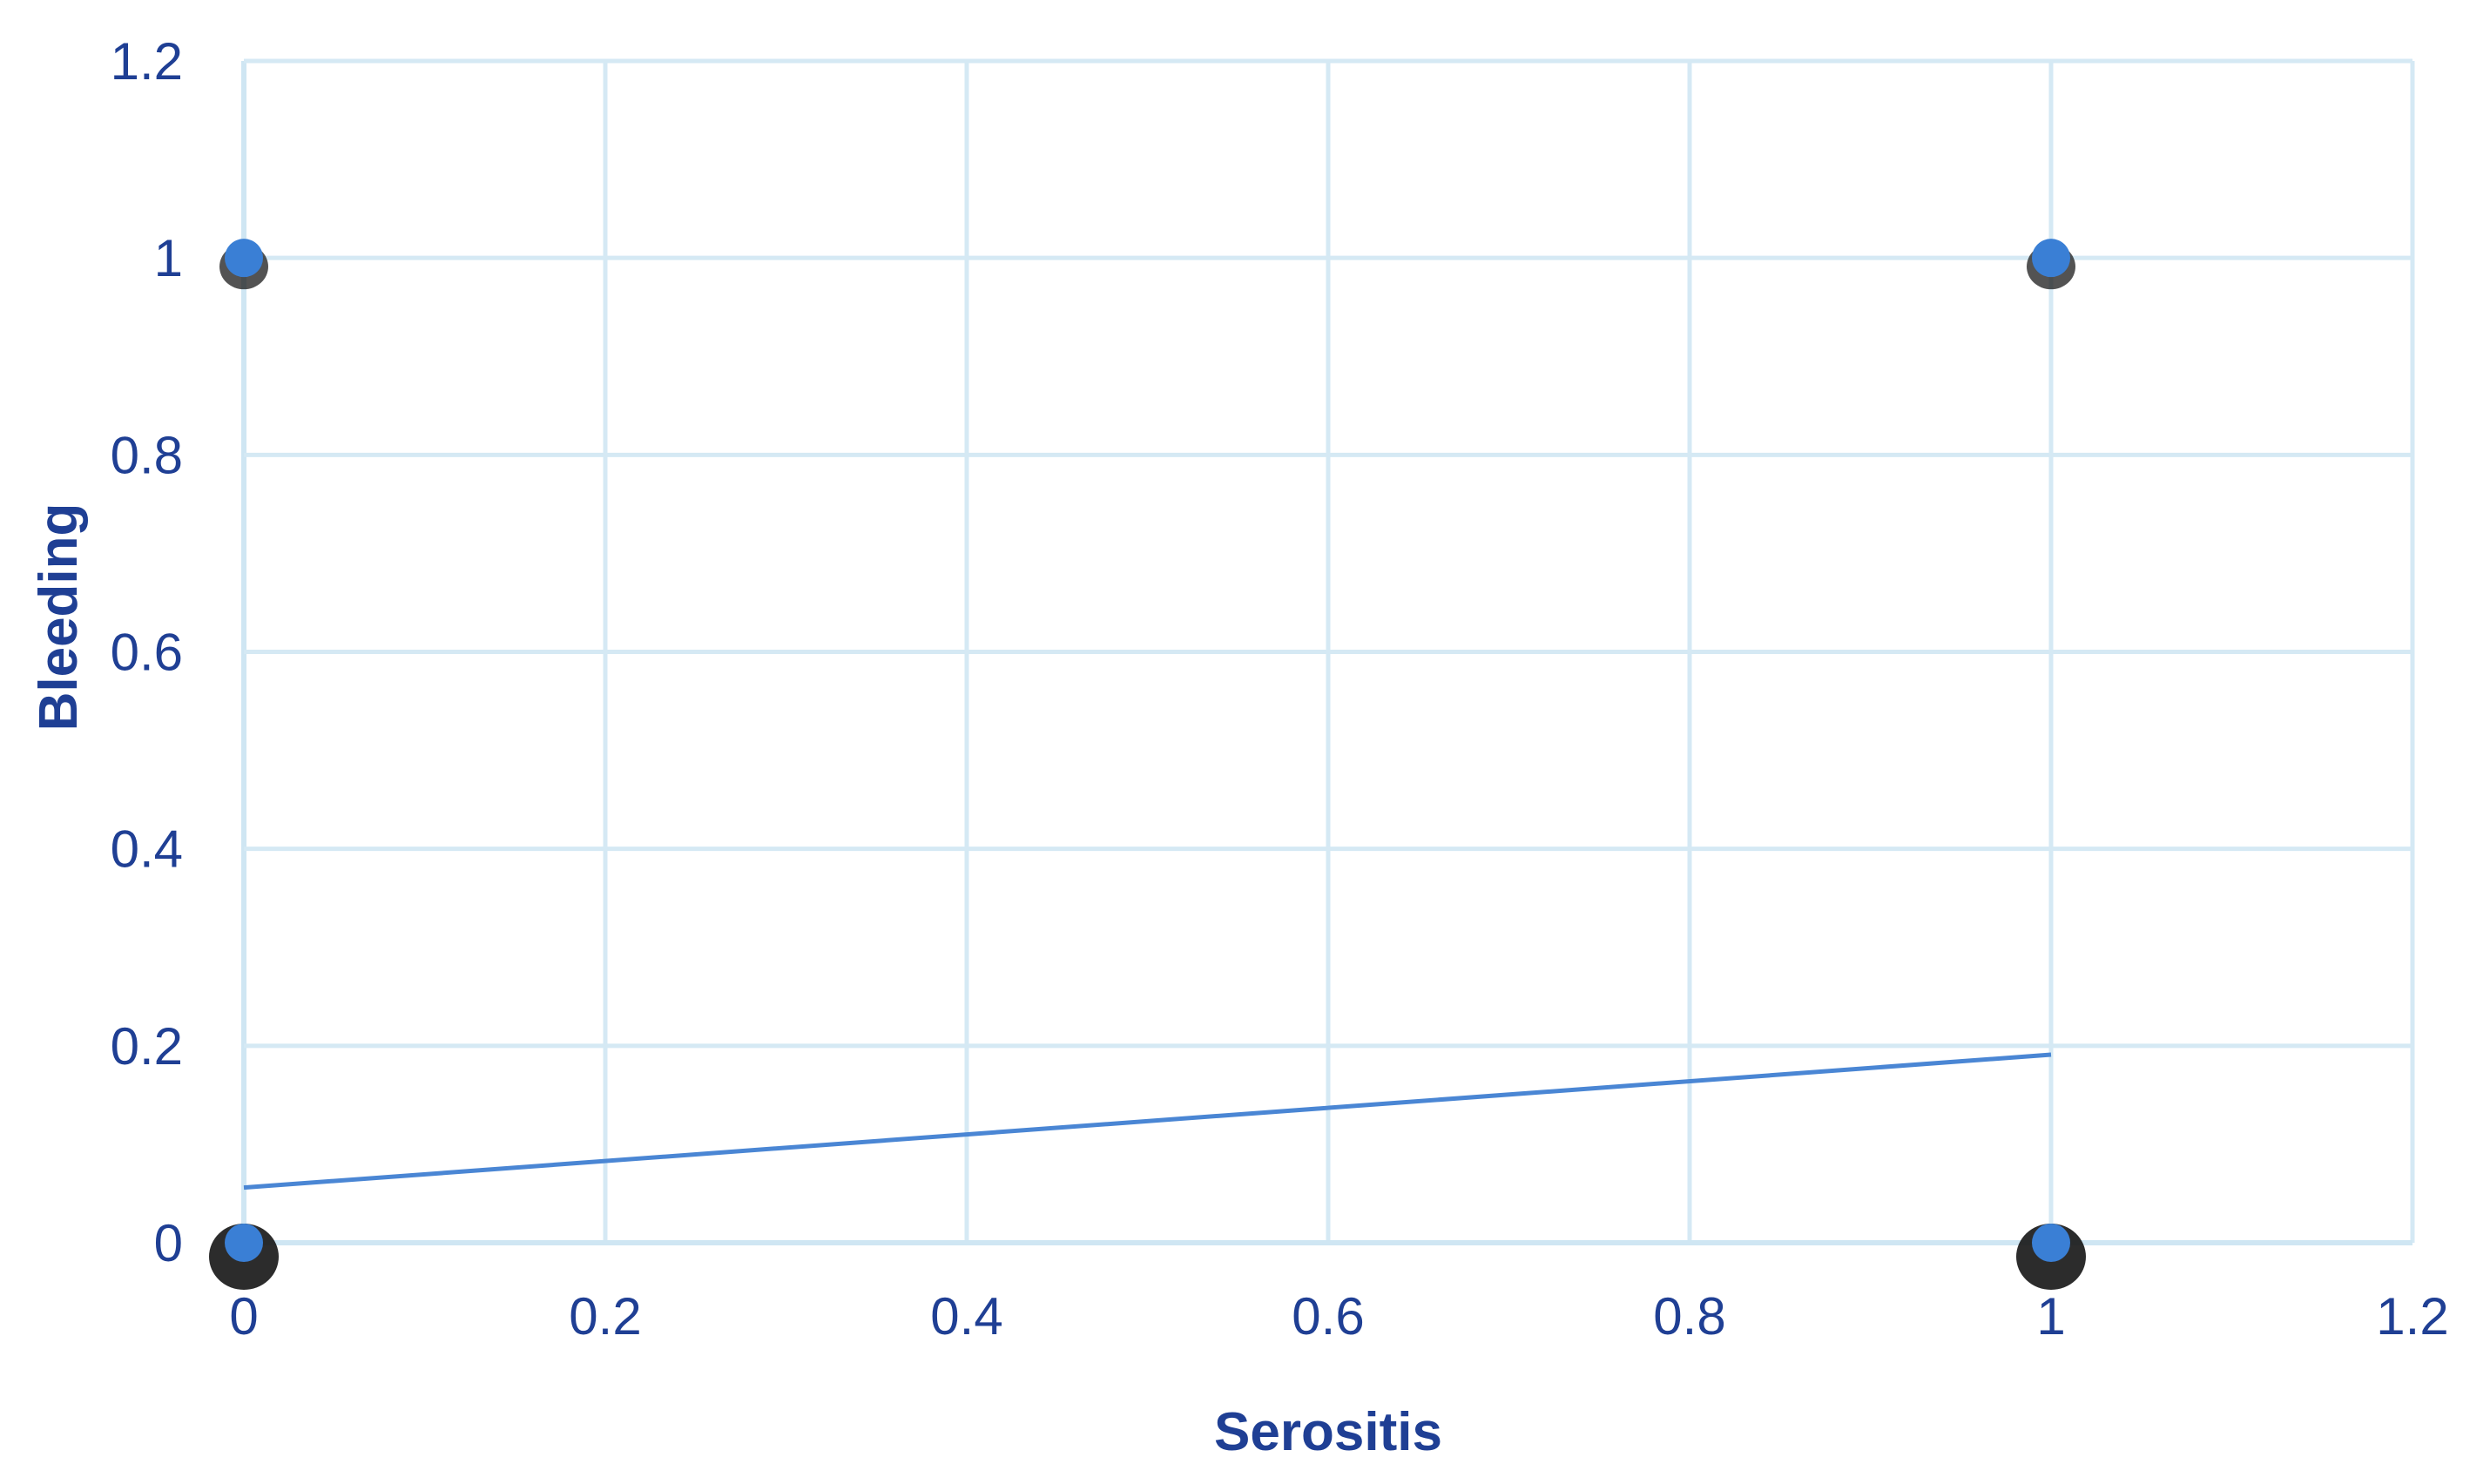 The height and width of the screenshot is (1484, 2490). I want to click on x-tick-label: 0.6, so click(1328, 1316).